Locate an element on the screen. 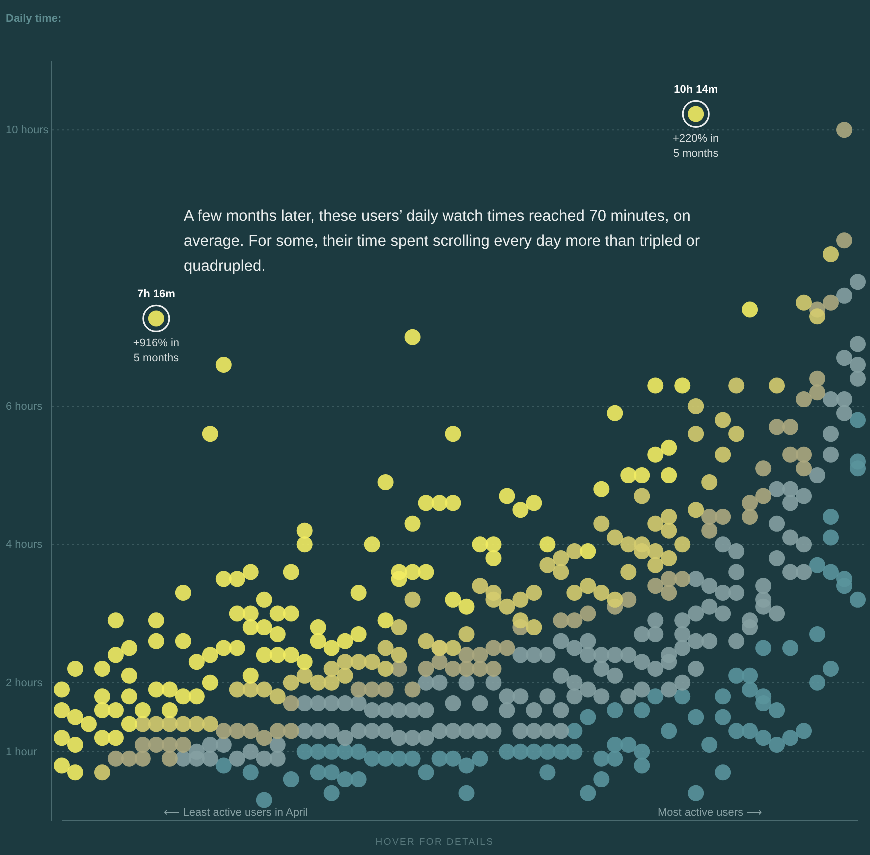 The width and height of the screenshot is (870, 855). y-tick-label: 10 hours is located at coordinates (28, 130).